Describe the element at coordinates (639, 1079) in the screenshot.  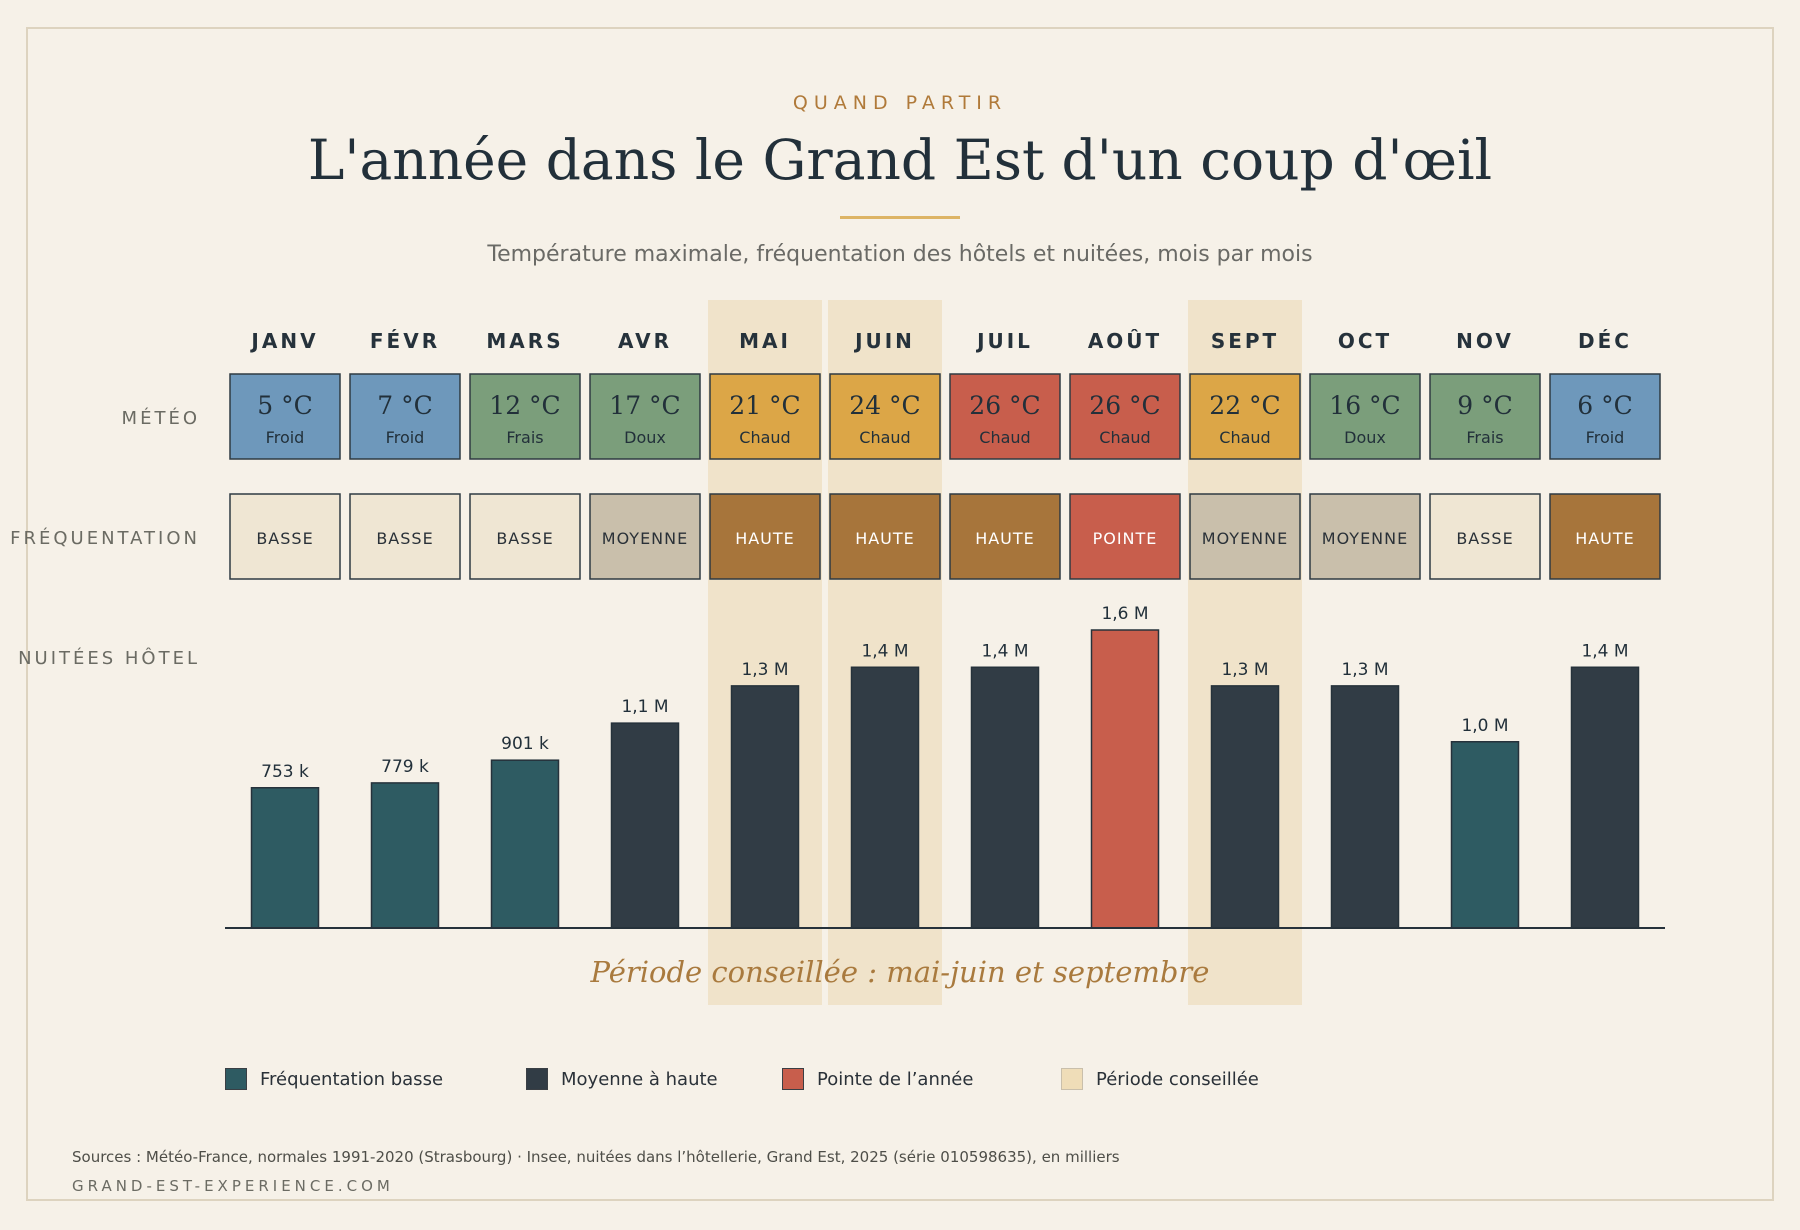
I see `legend-label-haute: Moyenne à haute` at that location.